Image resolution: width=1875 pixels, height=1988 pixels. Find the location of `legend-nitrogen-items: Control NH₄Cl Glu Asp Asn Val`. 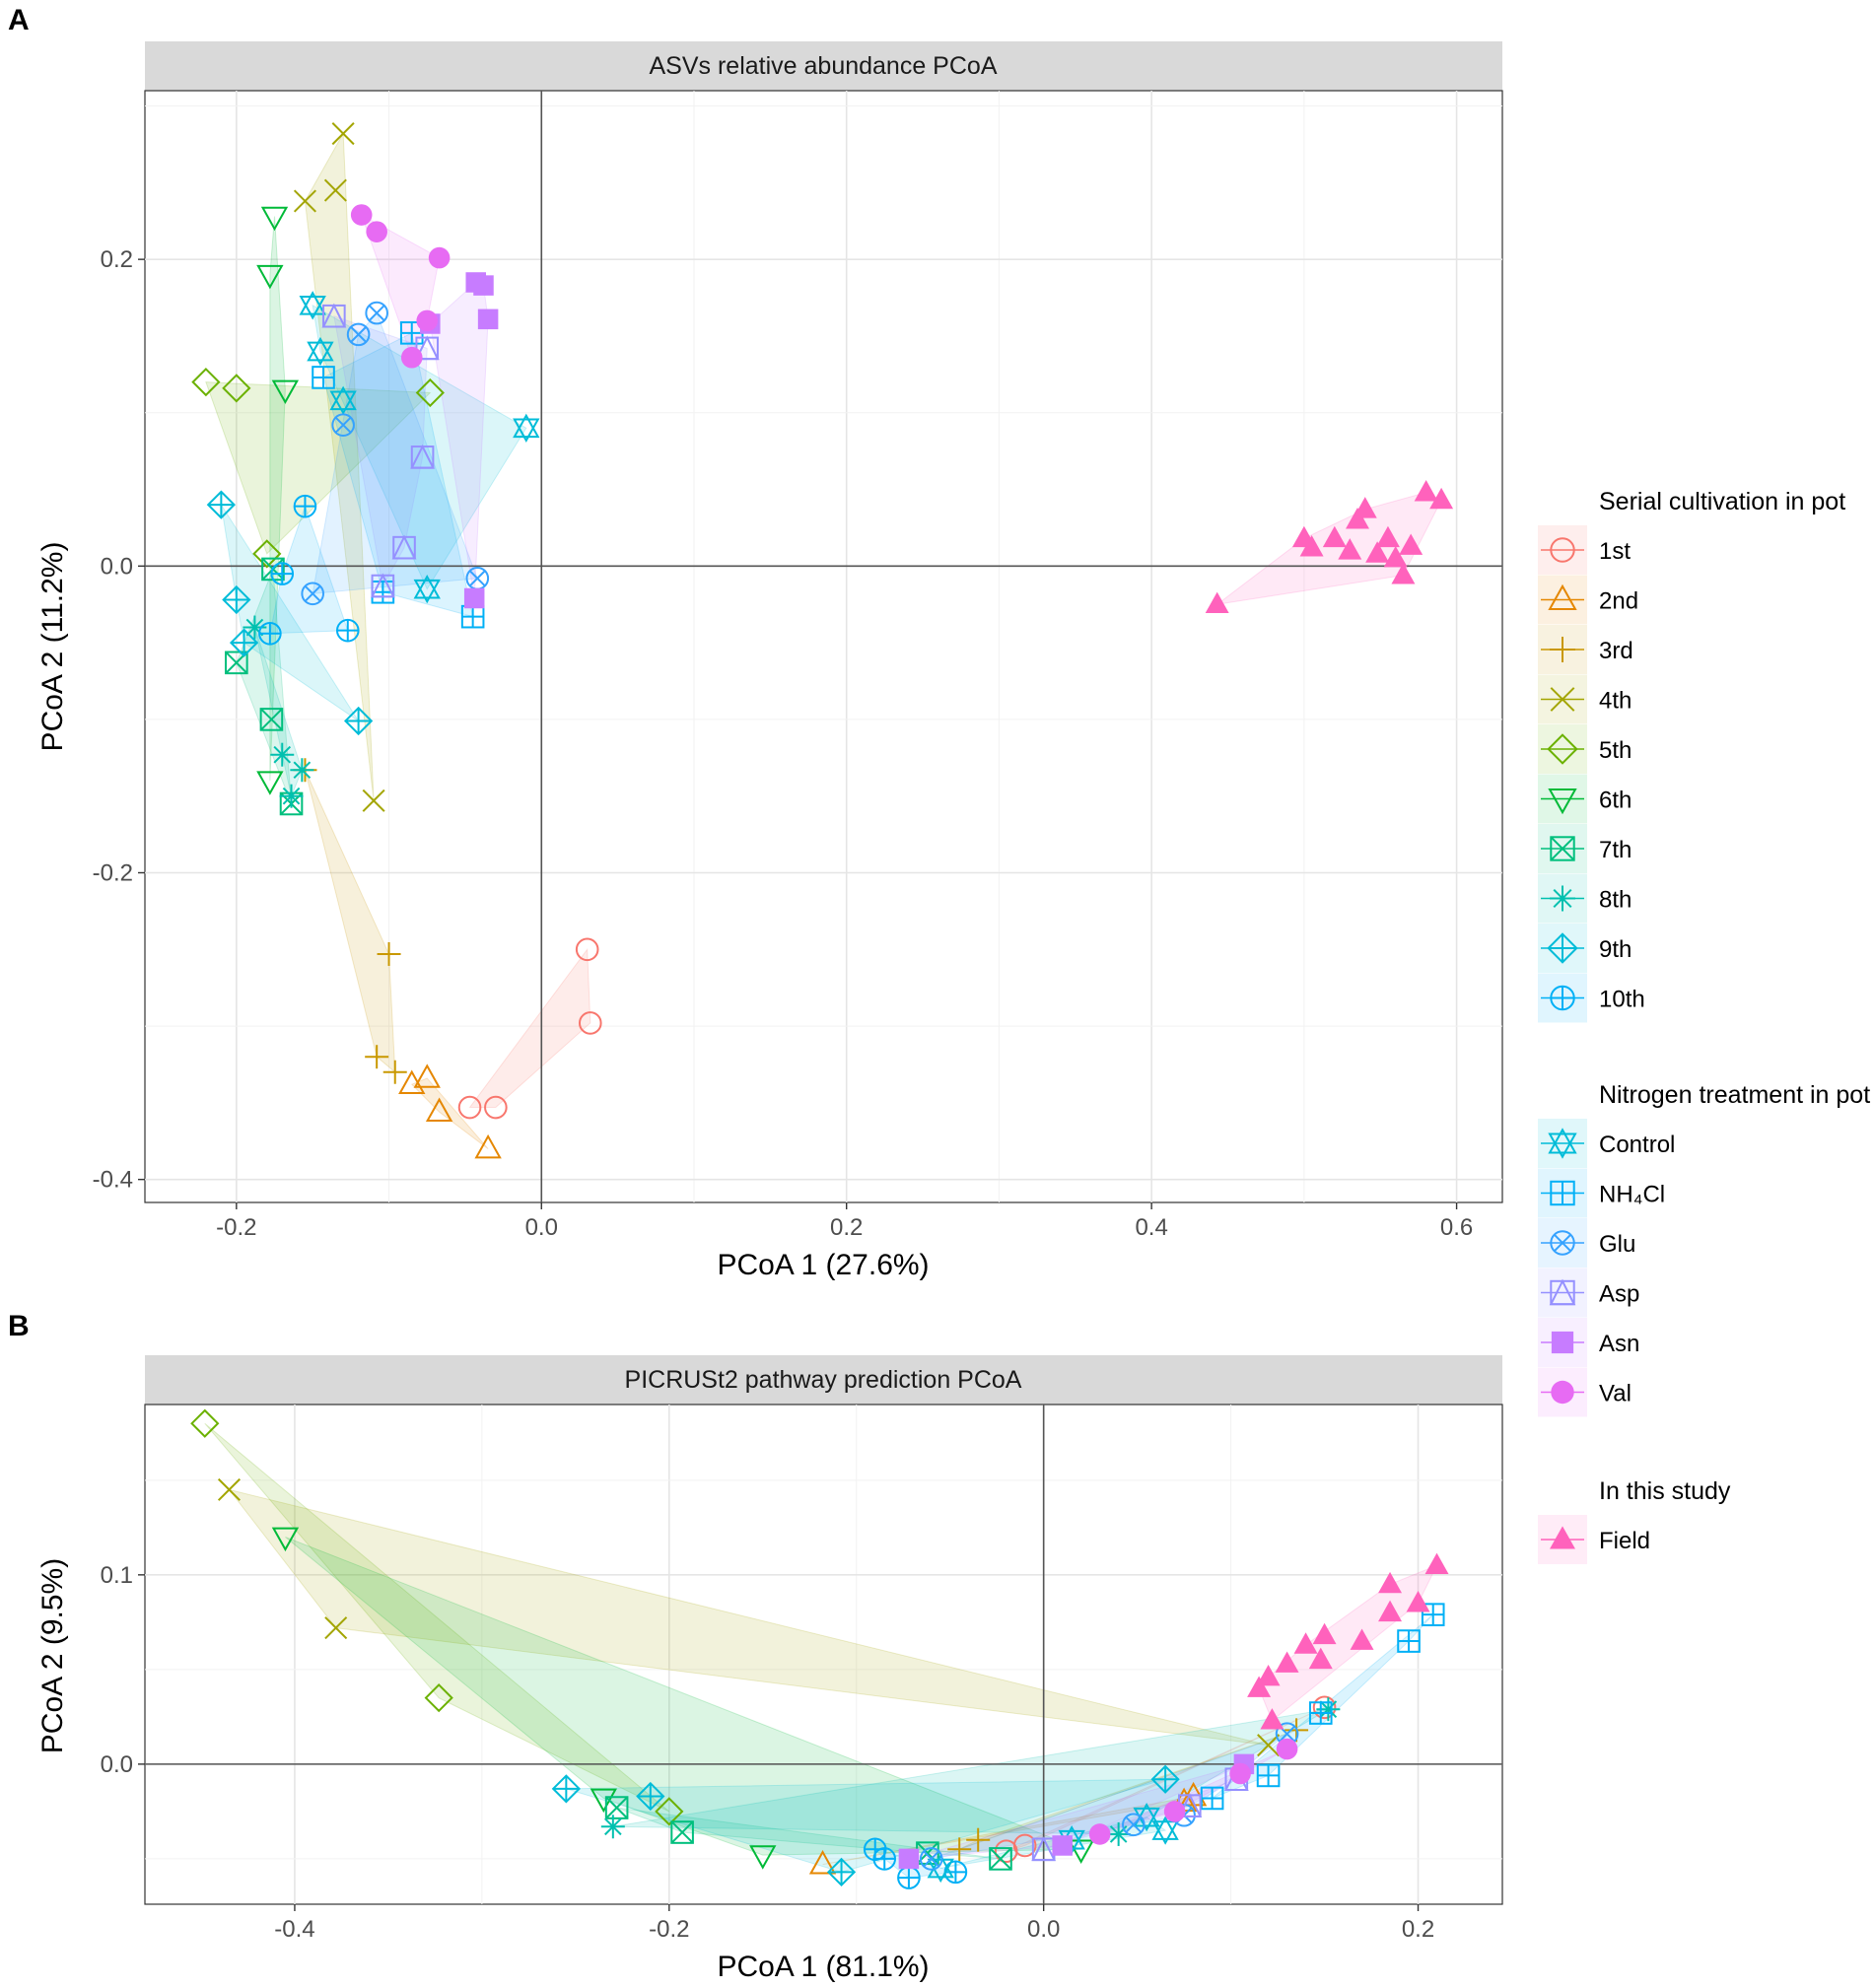

legend-nitrogen-items: Control NH₄Cl Glu Asp Asn Val is located at coordinates (1606, 1268).